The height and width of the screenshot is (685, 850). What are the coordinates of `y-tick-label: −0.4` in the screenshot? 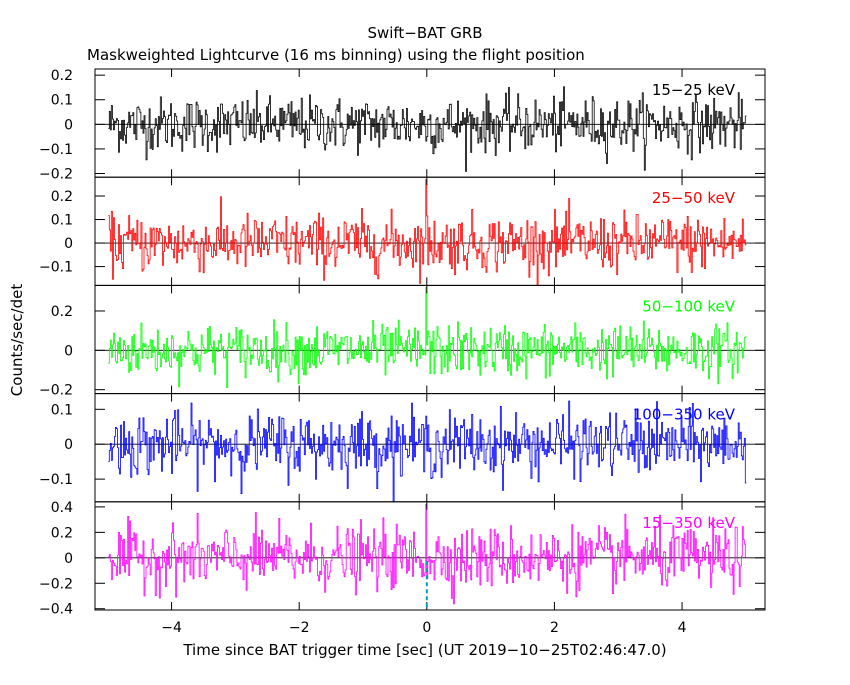 It's located at (56, 610).